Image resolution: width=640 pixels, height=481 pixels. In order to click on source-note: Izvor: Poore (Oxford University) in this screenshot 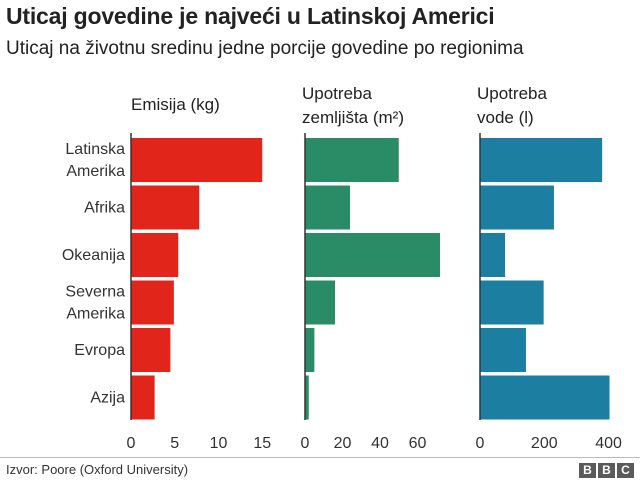, I will do `click(97, 469)`.